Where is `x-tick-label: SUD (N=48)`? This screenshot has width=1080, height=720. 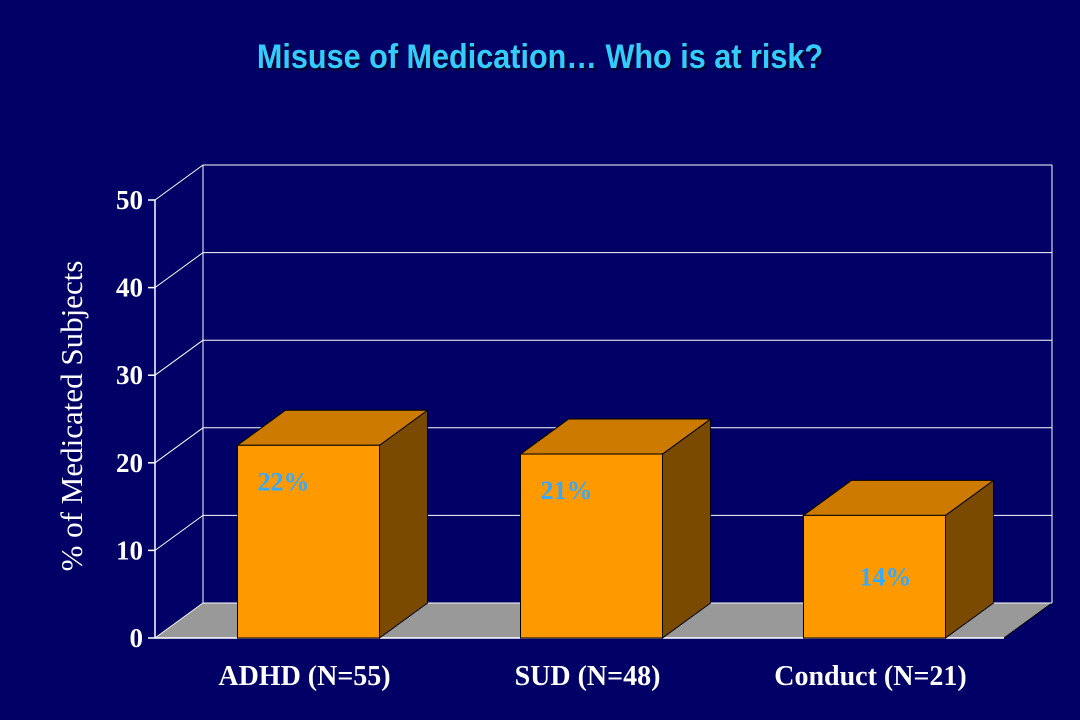
x-tick-label: SUD (N=48) is located at coordinates (588, 676).